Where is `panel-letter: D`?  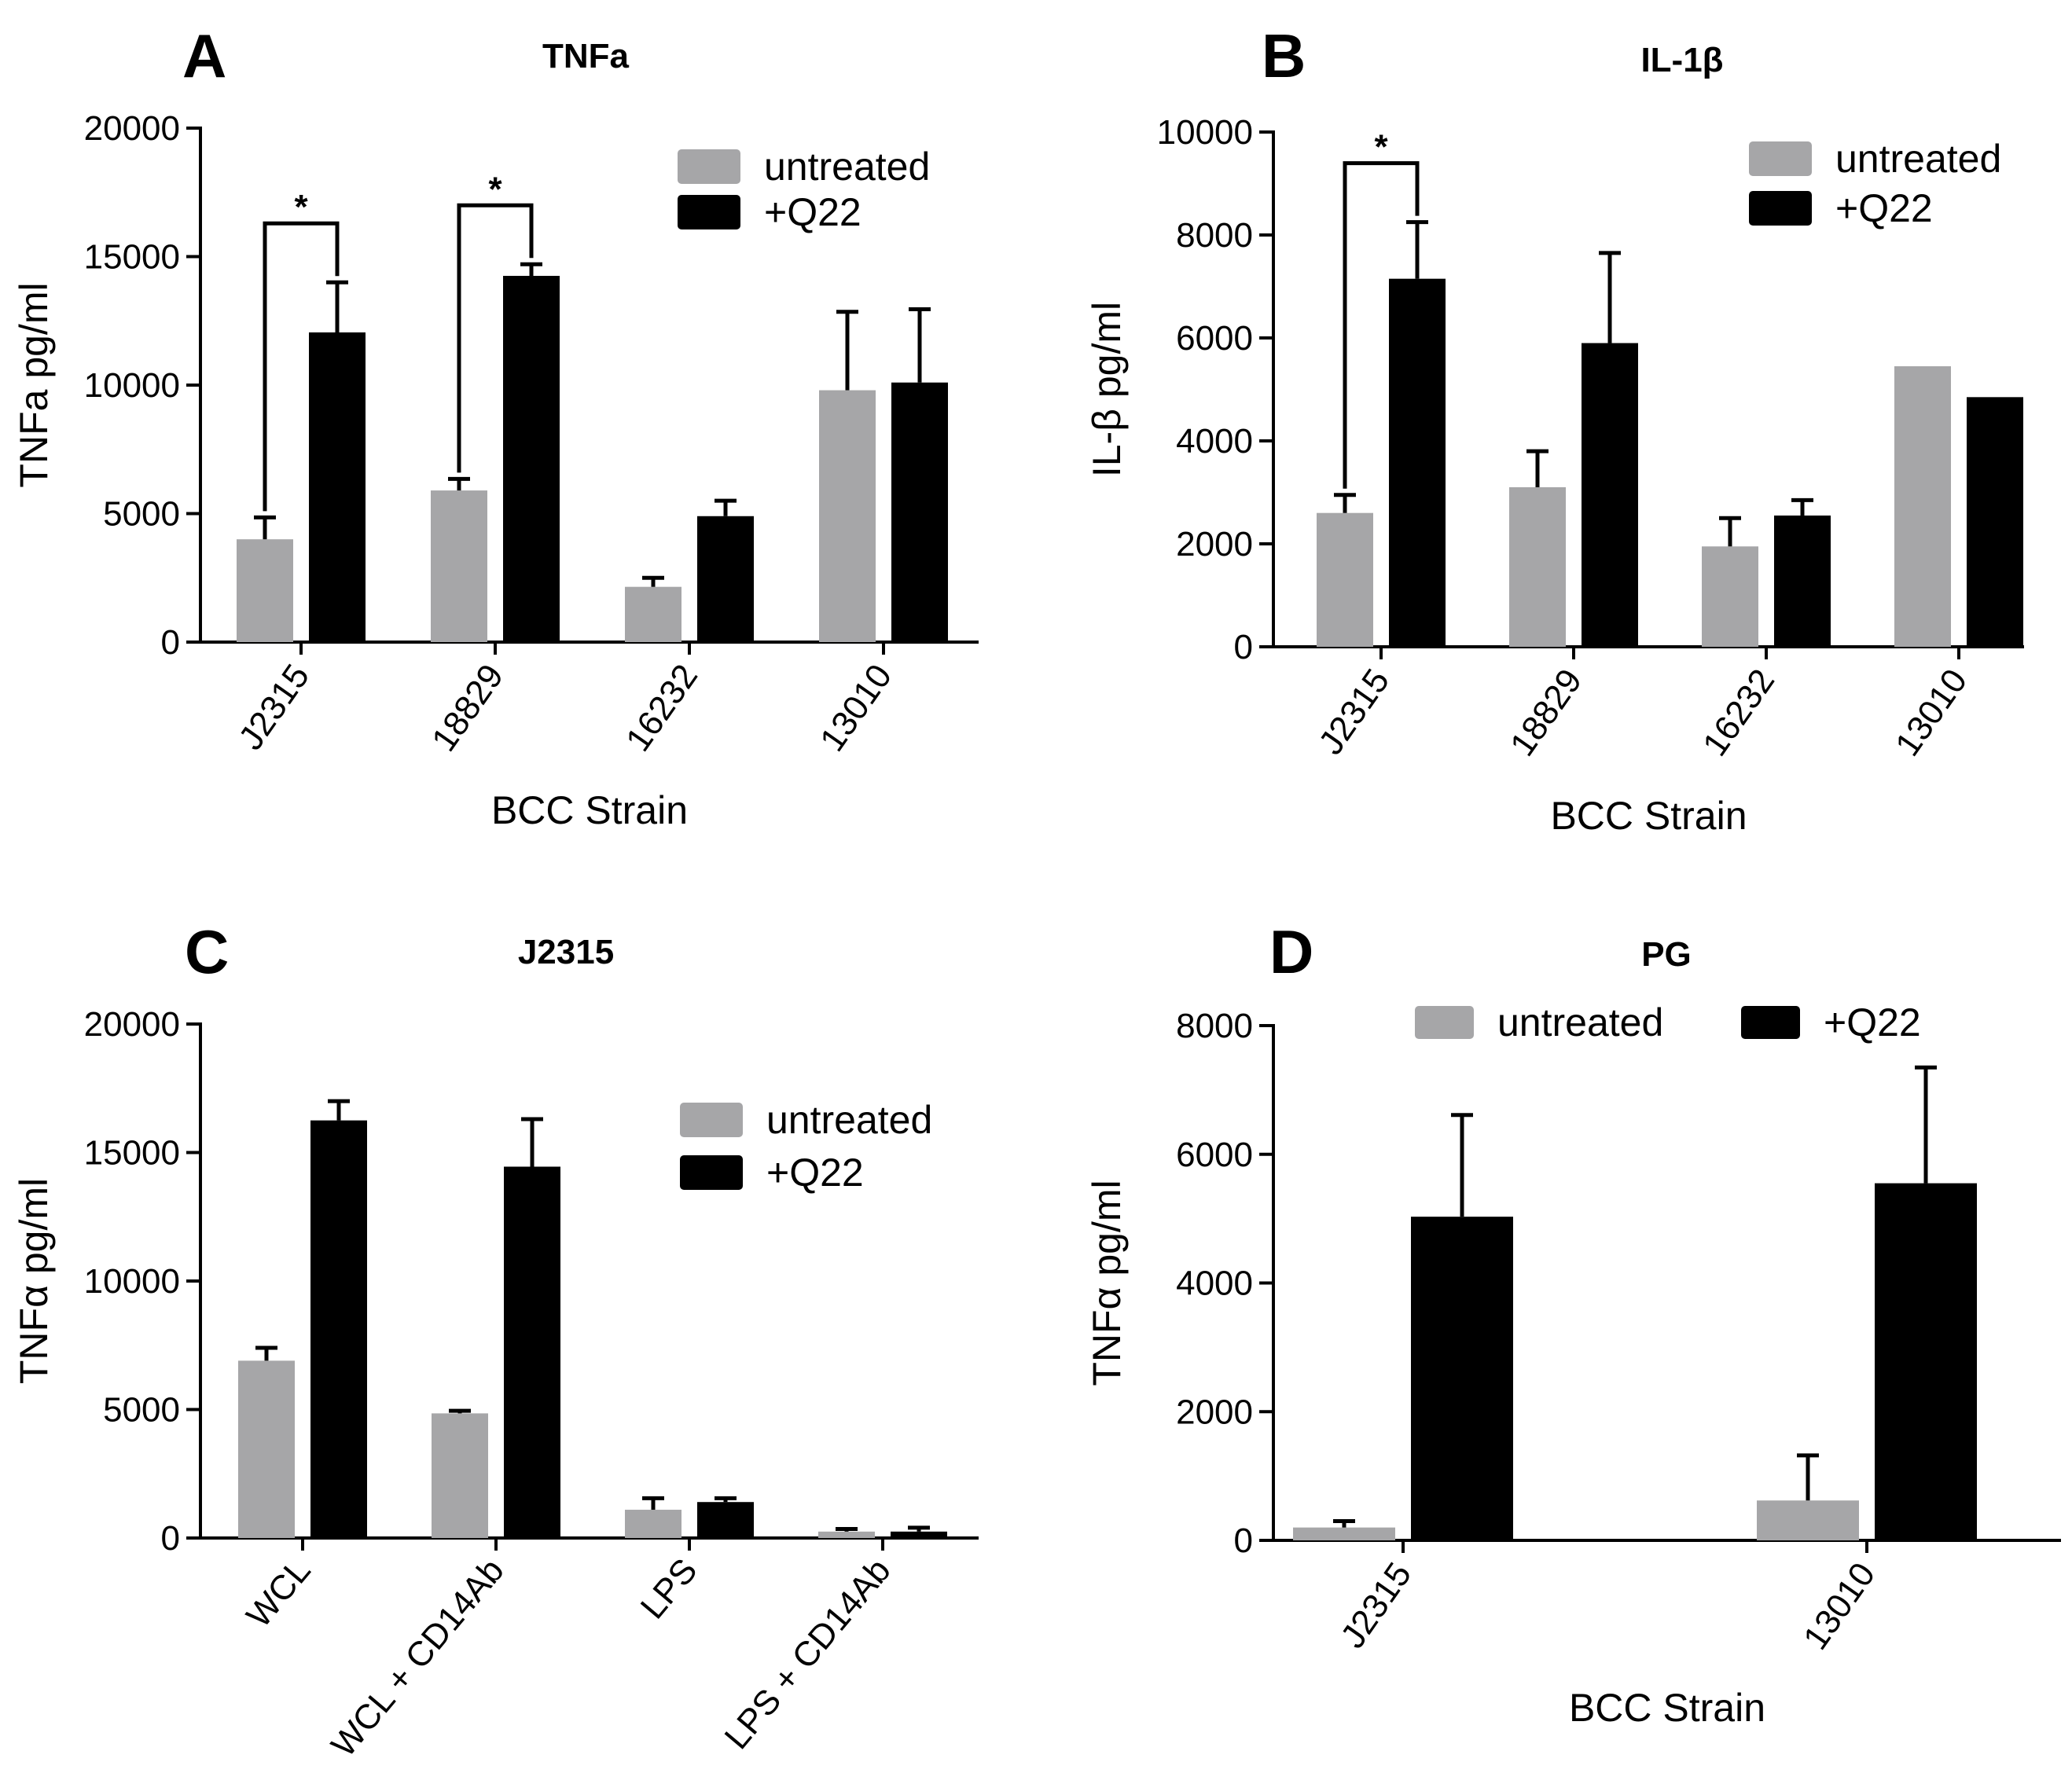
panel-letter: D is located at coordinates (1291, 951).